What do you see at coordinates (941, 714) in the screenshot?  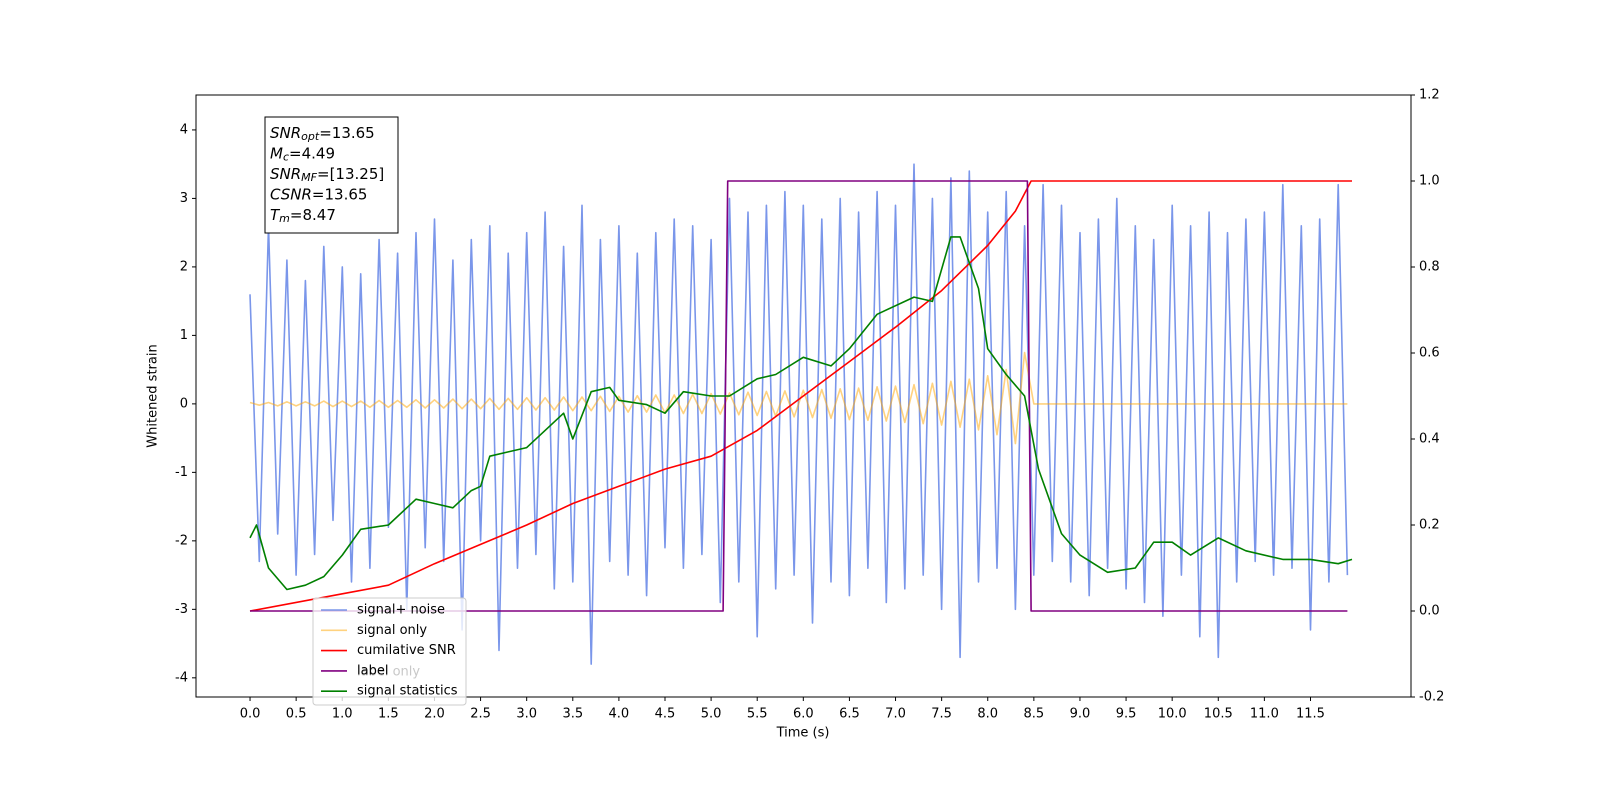 I see `x-tick-label: 7.5` at bounding box center [941, 714].